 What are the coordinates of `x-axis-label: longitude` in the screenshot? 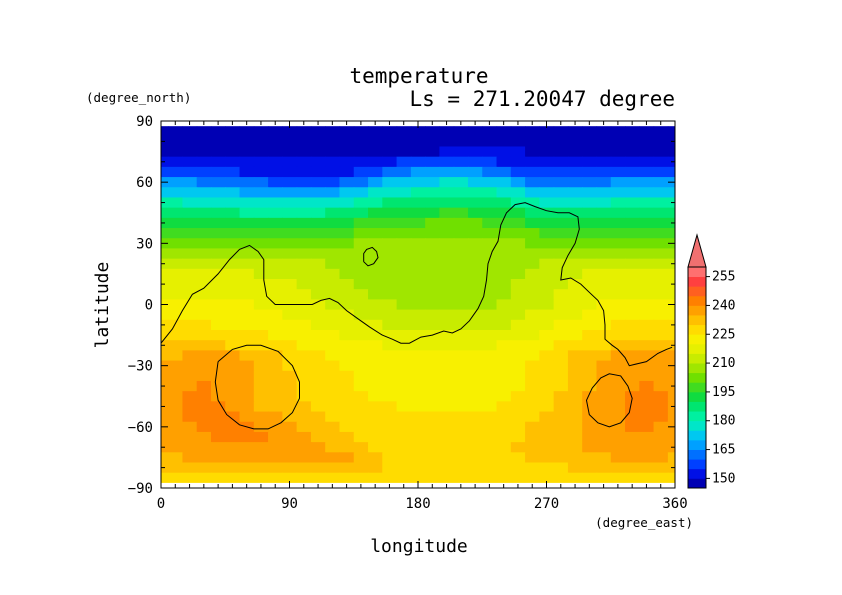 It's located at (419, 546).